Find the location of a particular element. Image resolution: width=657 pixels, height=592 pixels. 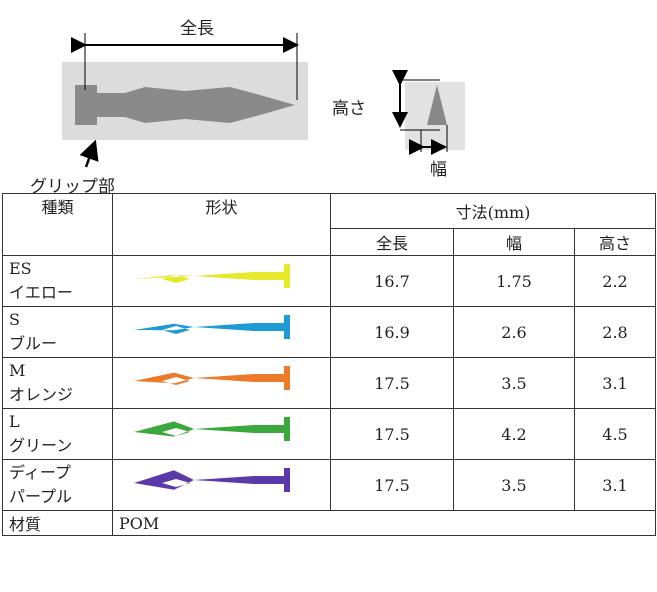

row: S ブルー 16.9 2.6 2.8 is located at coordinates (329, 332).